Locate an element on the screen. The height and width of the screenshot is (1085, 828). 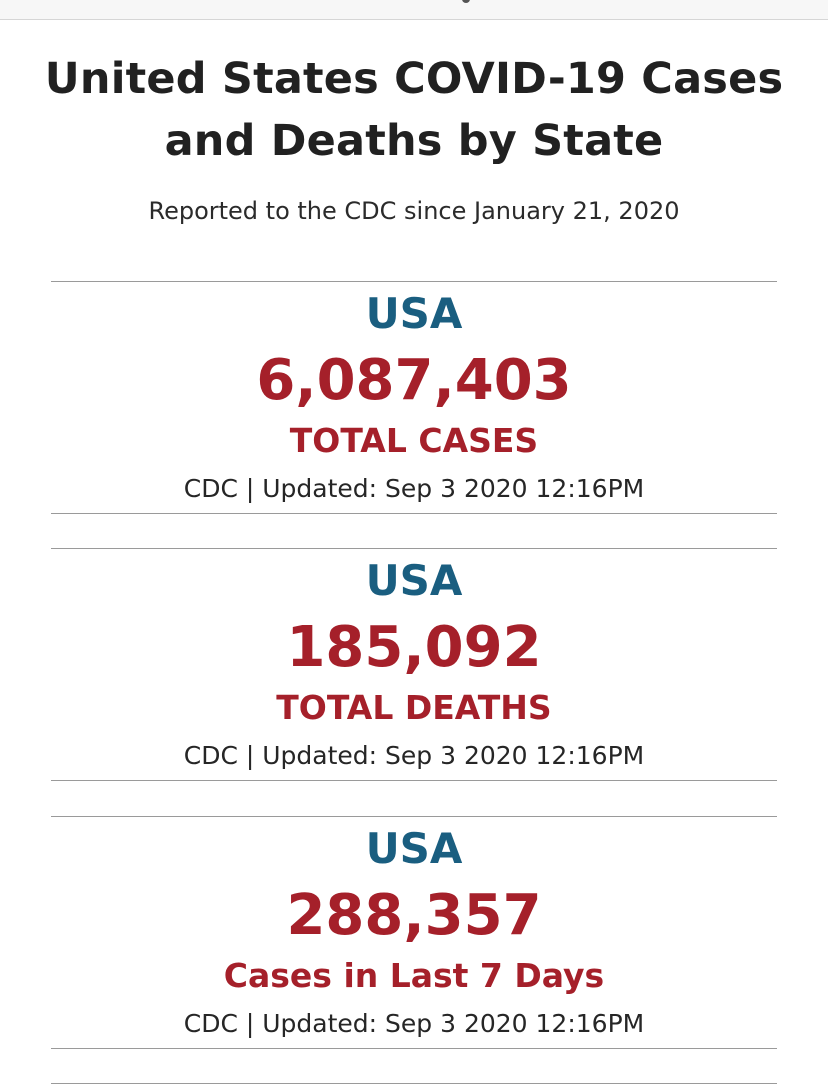
card-metric-label: Cases in Last 7 Days is located at coordinates (414, 975).